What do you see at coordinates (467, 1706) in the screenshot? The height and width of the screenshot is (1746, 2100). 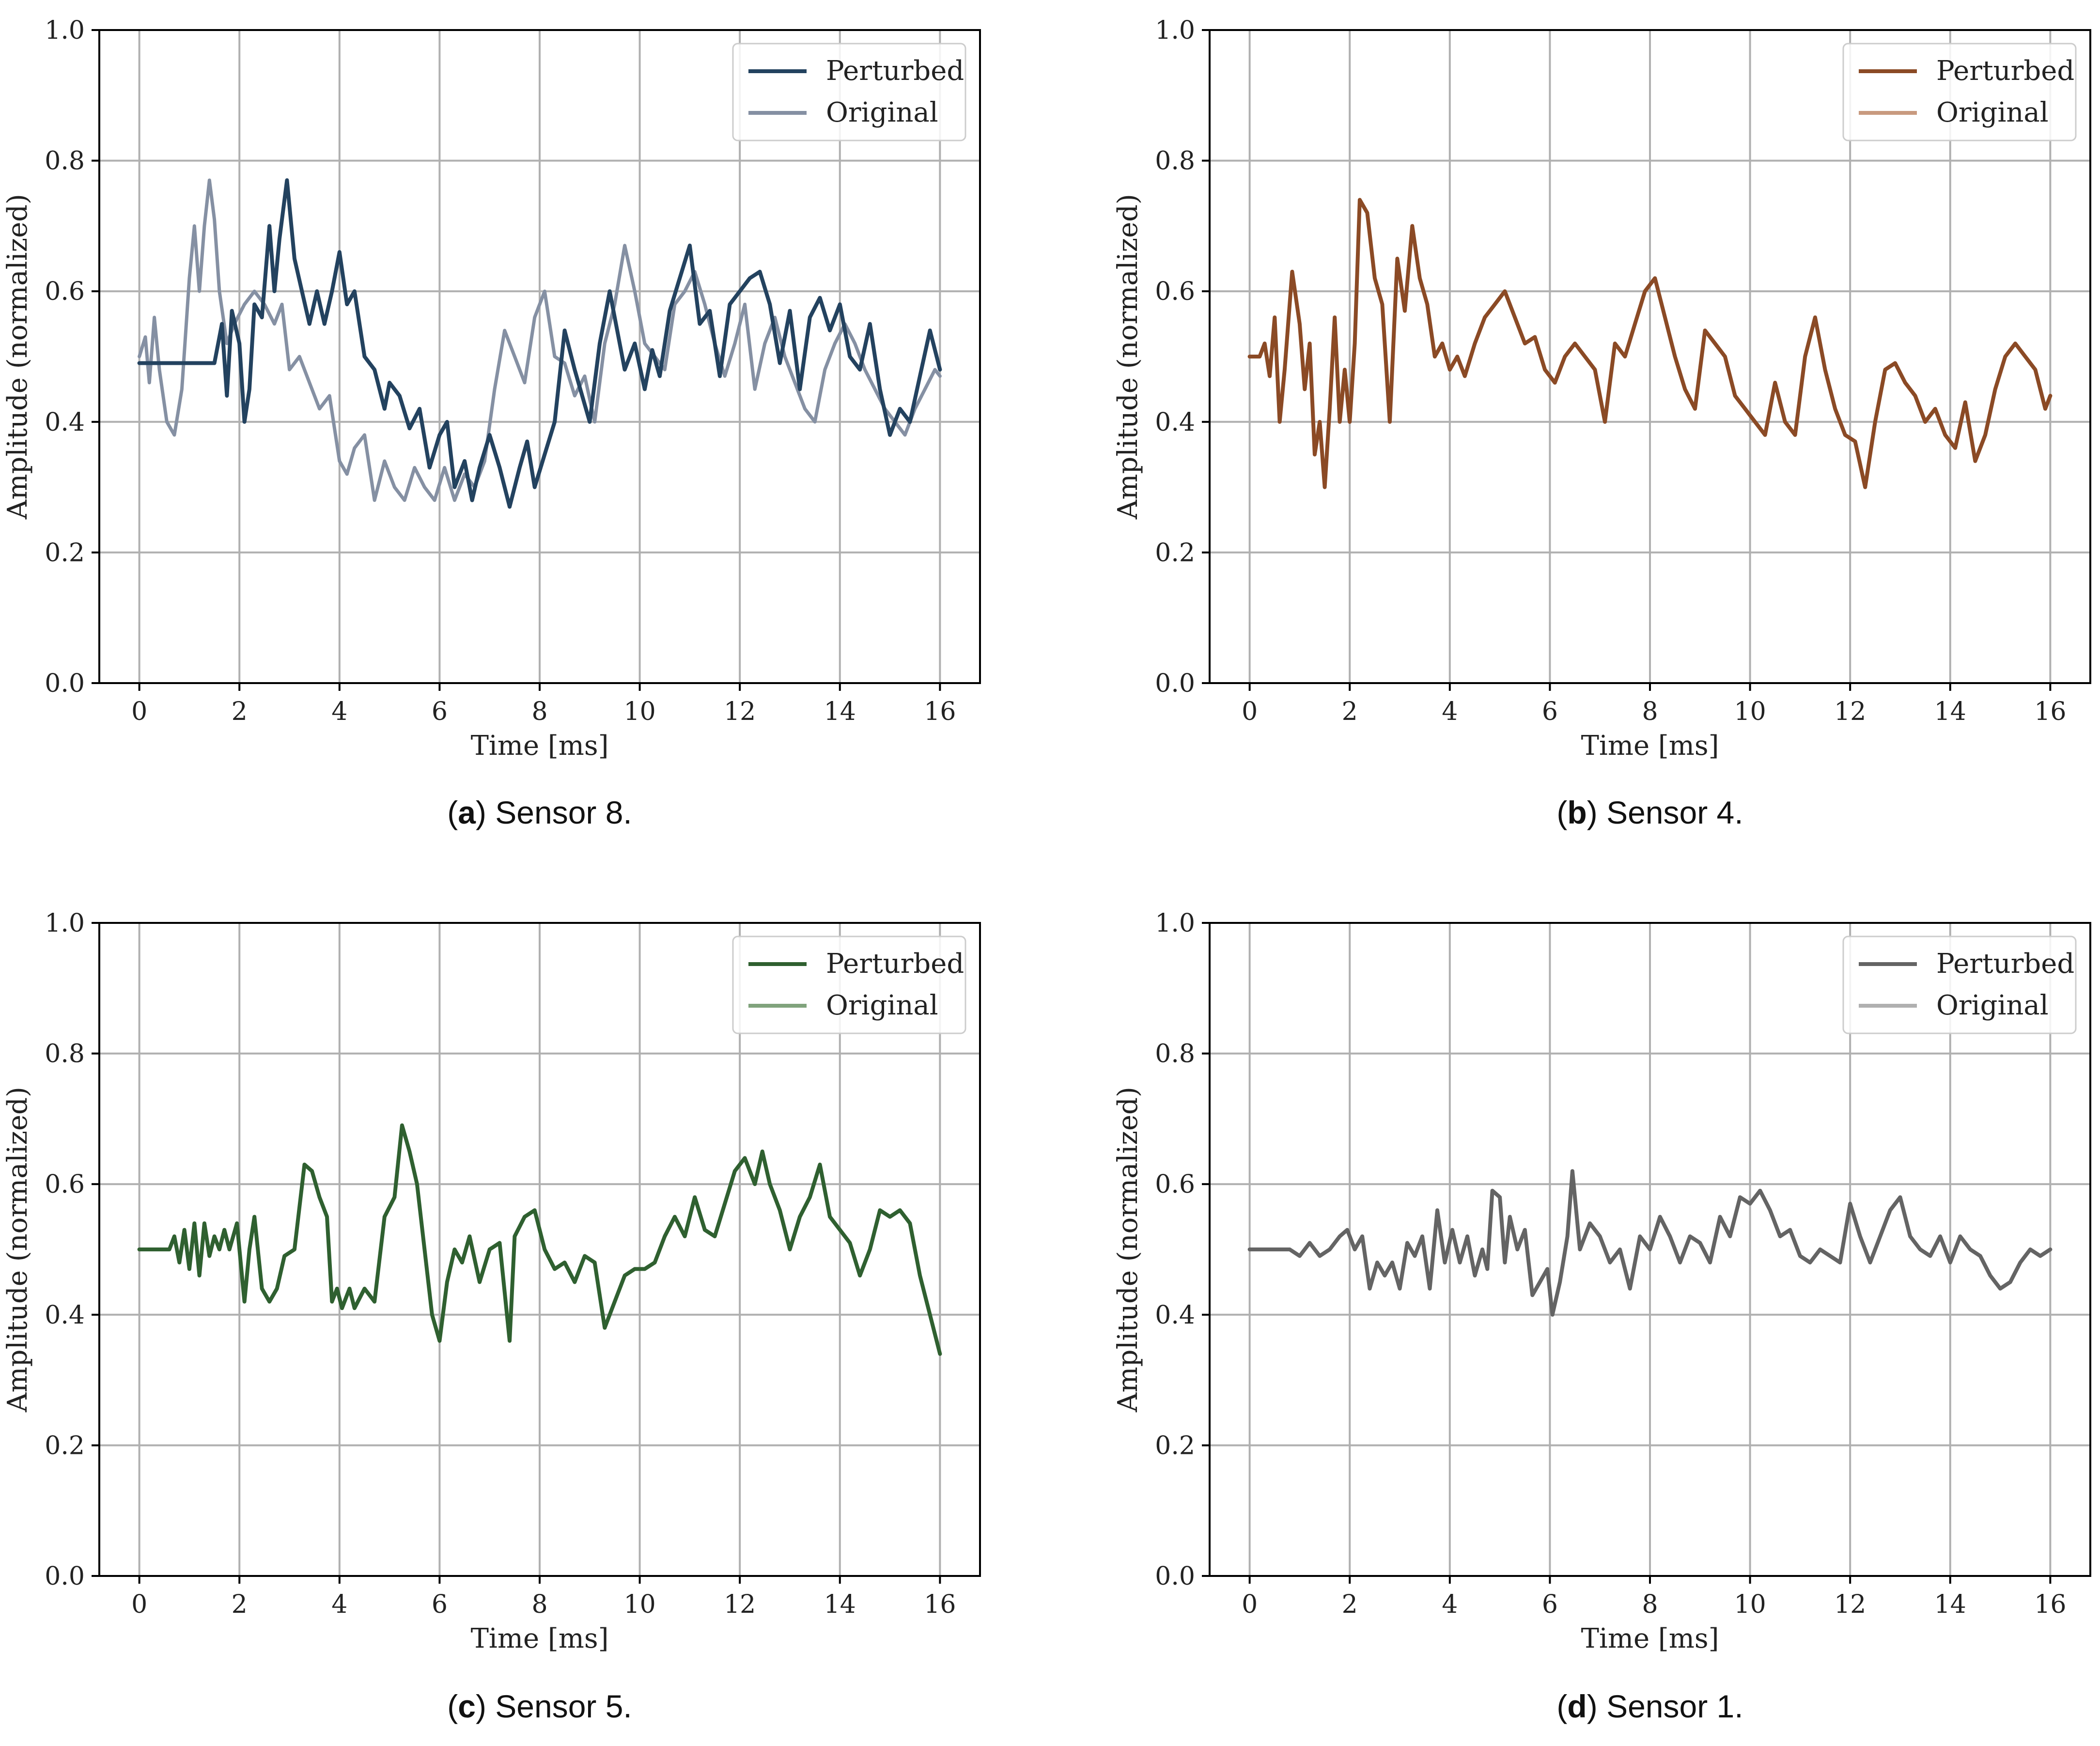 I see `caption-panel-label: c` at bounding box center [467, 1706].